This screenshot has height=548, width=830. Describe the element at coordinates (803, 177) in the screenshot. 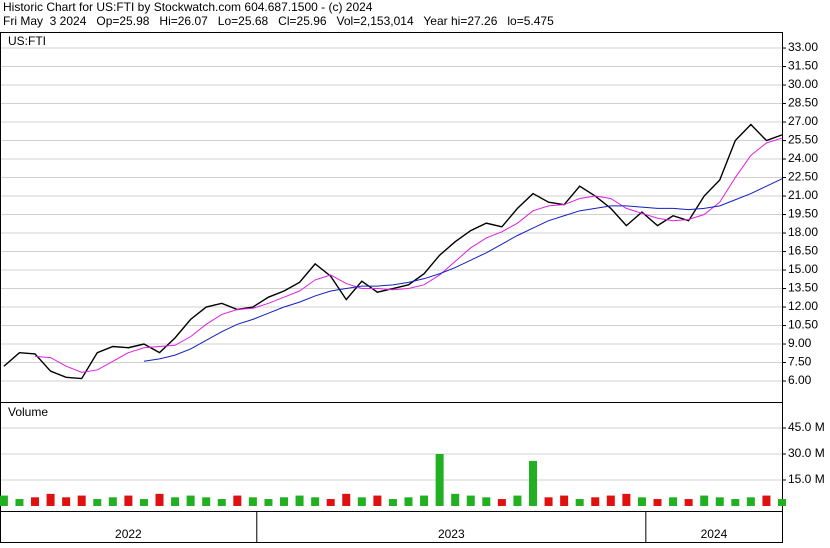

I see `y-tick-label: 22.50` at that location.